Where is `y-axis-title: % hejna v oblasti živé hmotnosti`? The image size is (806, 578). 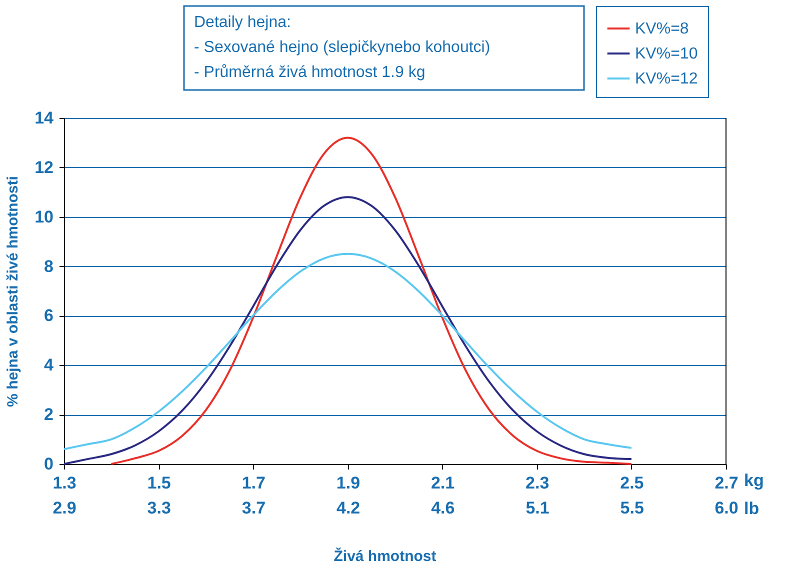 y-axis-title: % hejna v oblasti živé hmotnosti is located at coordinates (13, 291).